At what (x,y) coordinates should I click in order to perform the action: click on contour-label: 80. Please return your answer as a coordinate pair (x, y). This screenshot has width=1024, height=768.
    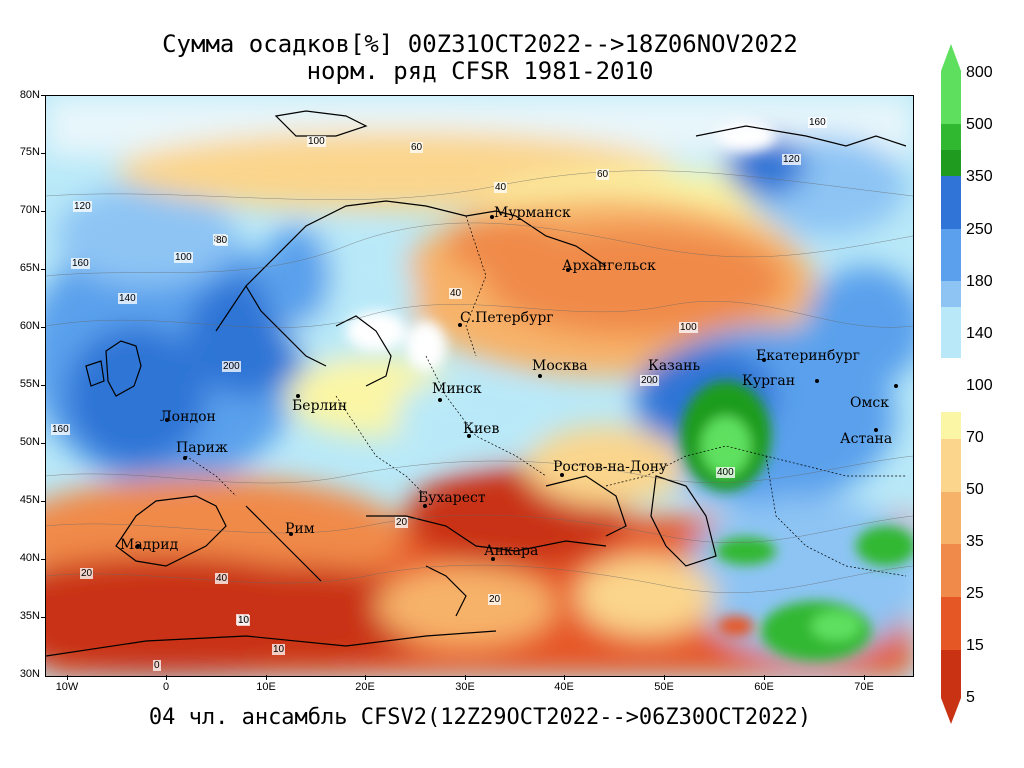
    Looking at the image, I should click on (222, 240).